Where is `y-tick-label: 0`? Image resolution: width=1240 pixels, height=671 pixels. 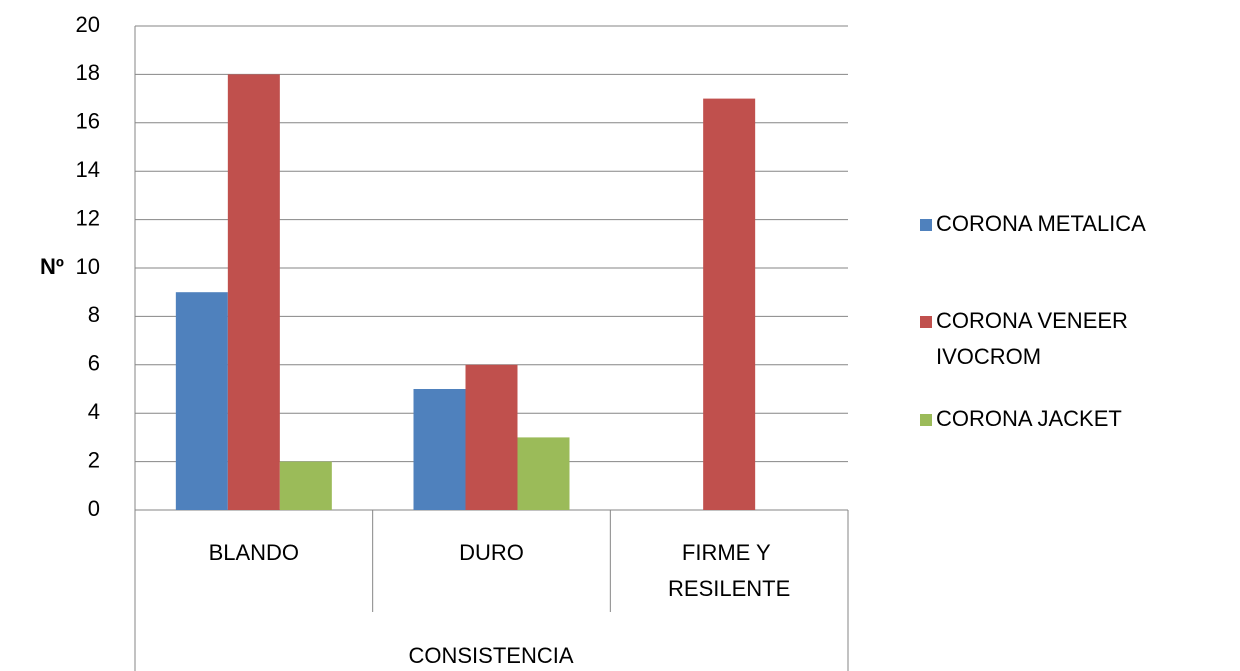 y-tick-label: 0 is located at coordinates (94, 508).